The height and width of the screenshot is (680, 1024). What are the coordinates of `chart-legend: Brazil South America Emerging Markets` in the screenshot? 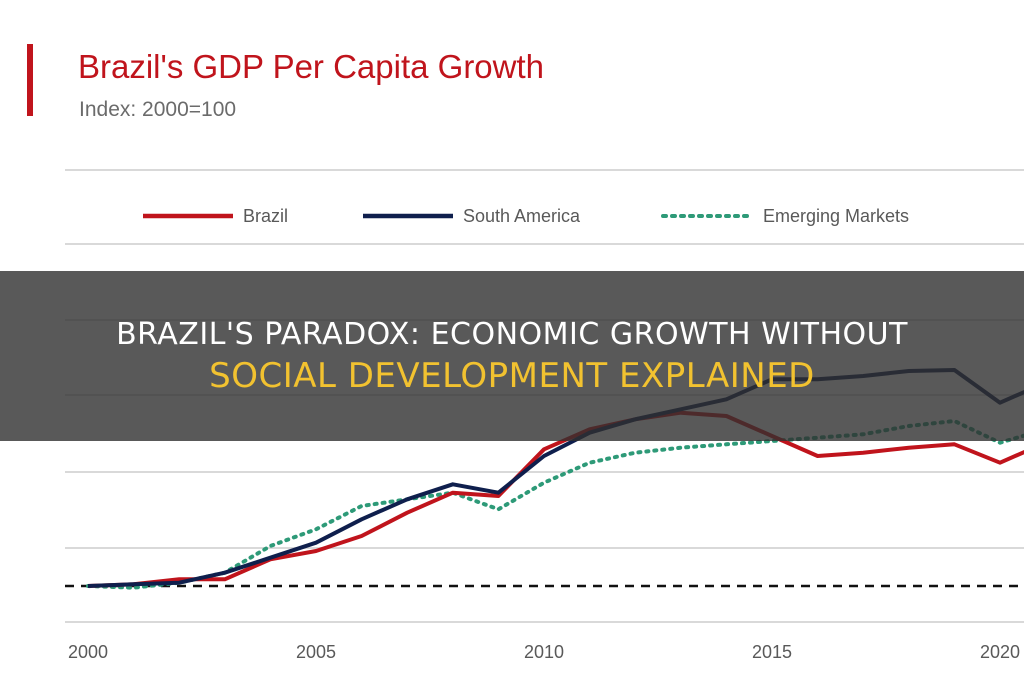 It's located at (526, 216).